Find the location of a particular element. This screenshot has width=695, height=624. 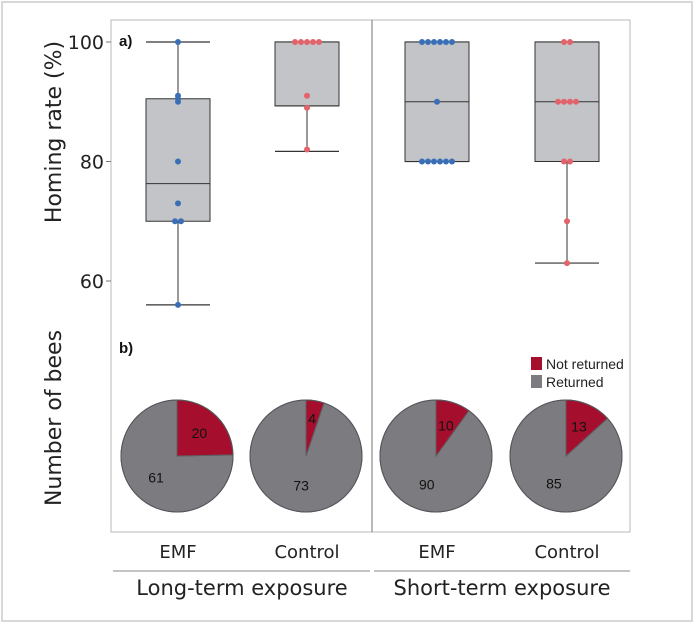

pie-label-not-returned: 20 is located at coordinates (200, 433).